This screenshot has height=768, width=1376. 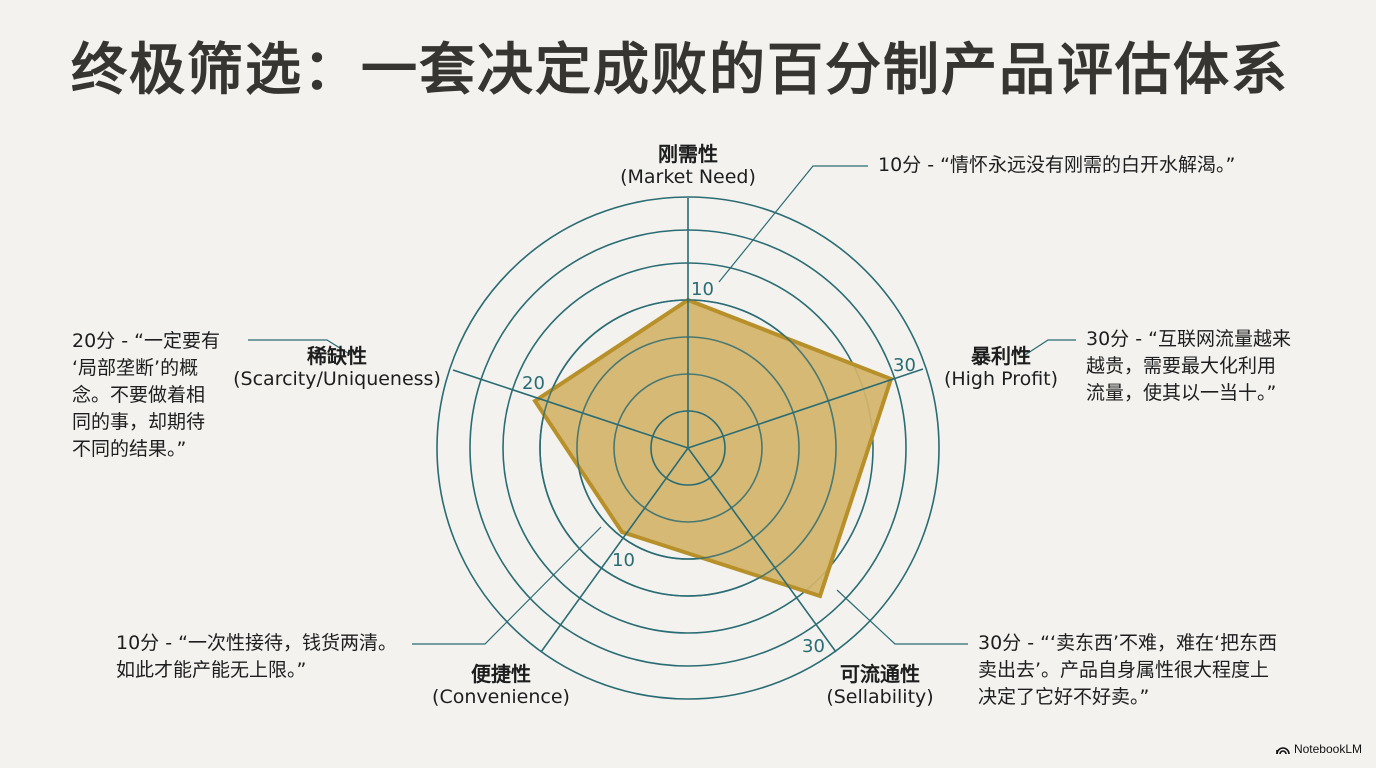 I want to click on tick-market-need: 10, so click(x=702, y=289).